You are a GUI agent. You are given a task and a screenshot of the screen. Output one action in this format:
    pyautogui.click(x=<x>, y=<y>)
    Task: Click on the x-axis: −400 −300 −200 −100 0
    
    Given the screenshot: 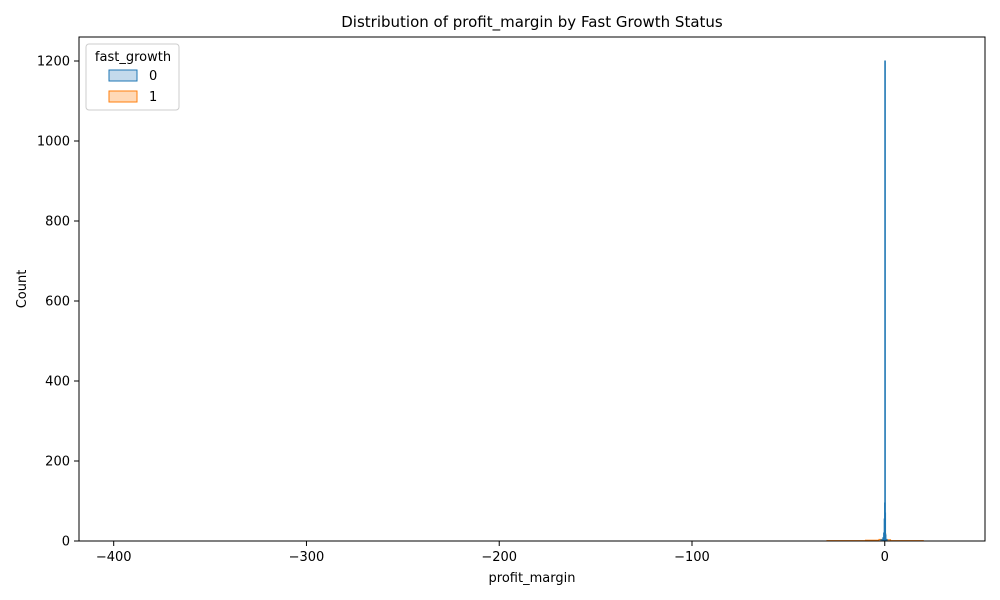 What is the action you would take?
    pyautogui.click(x=492, y=553)
    